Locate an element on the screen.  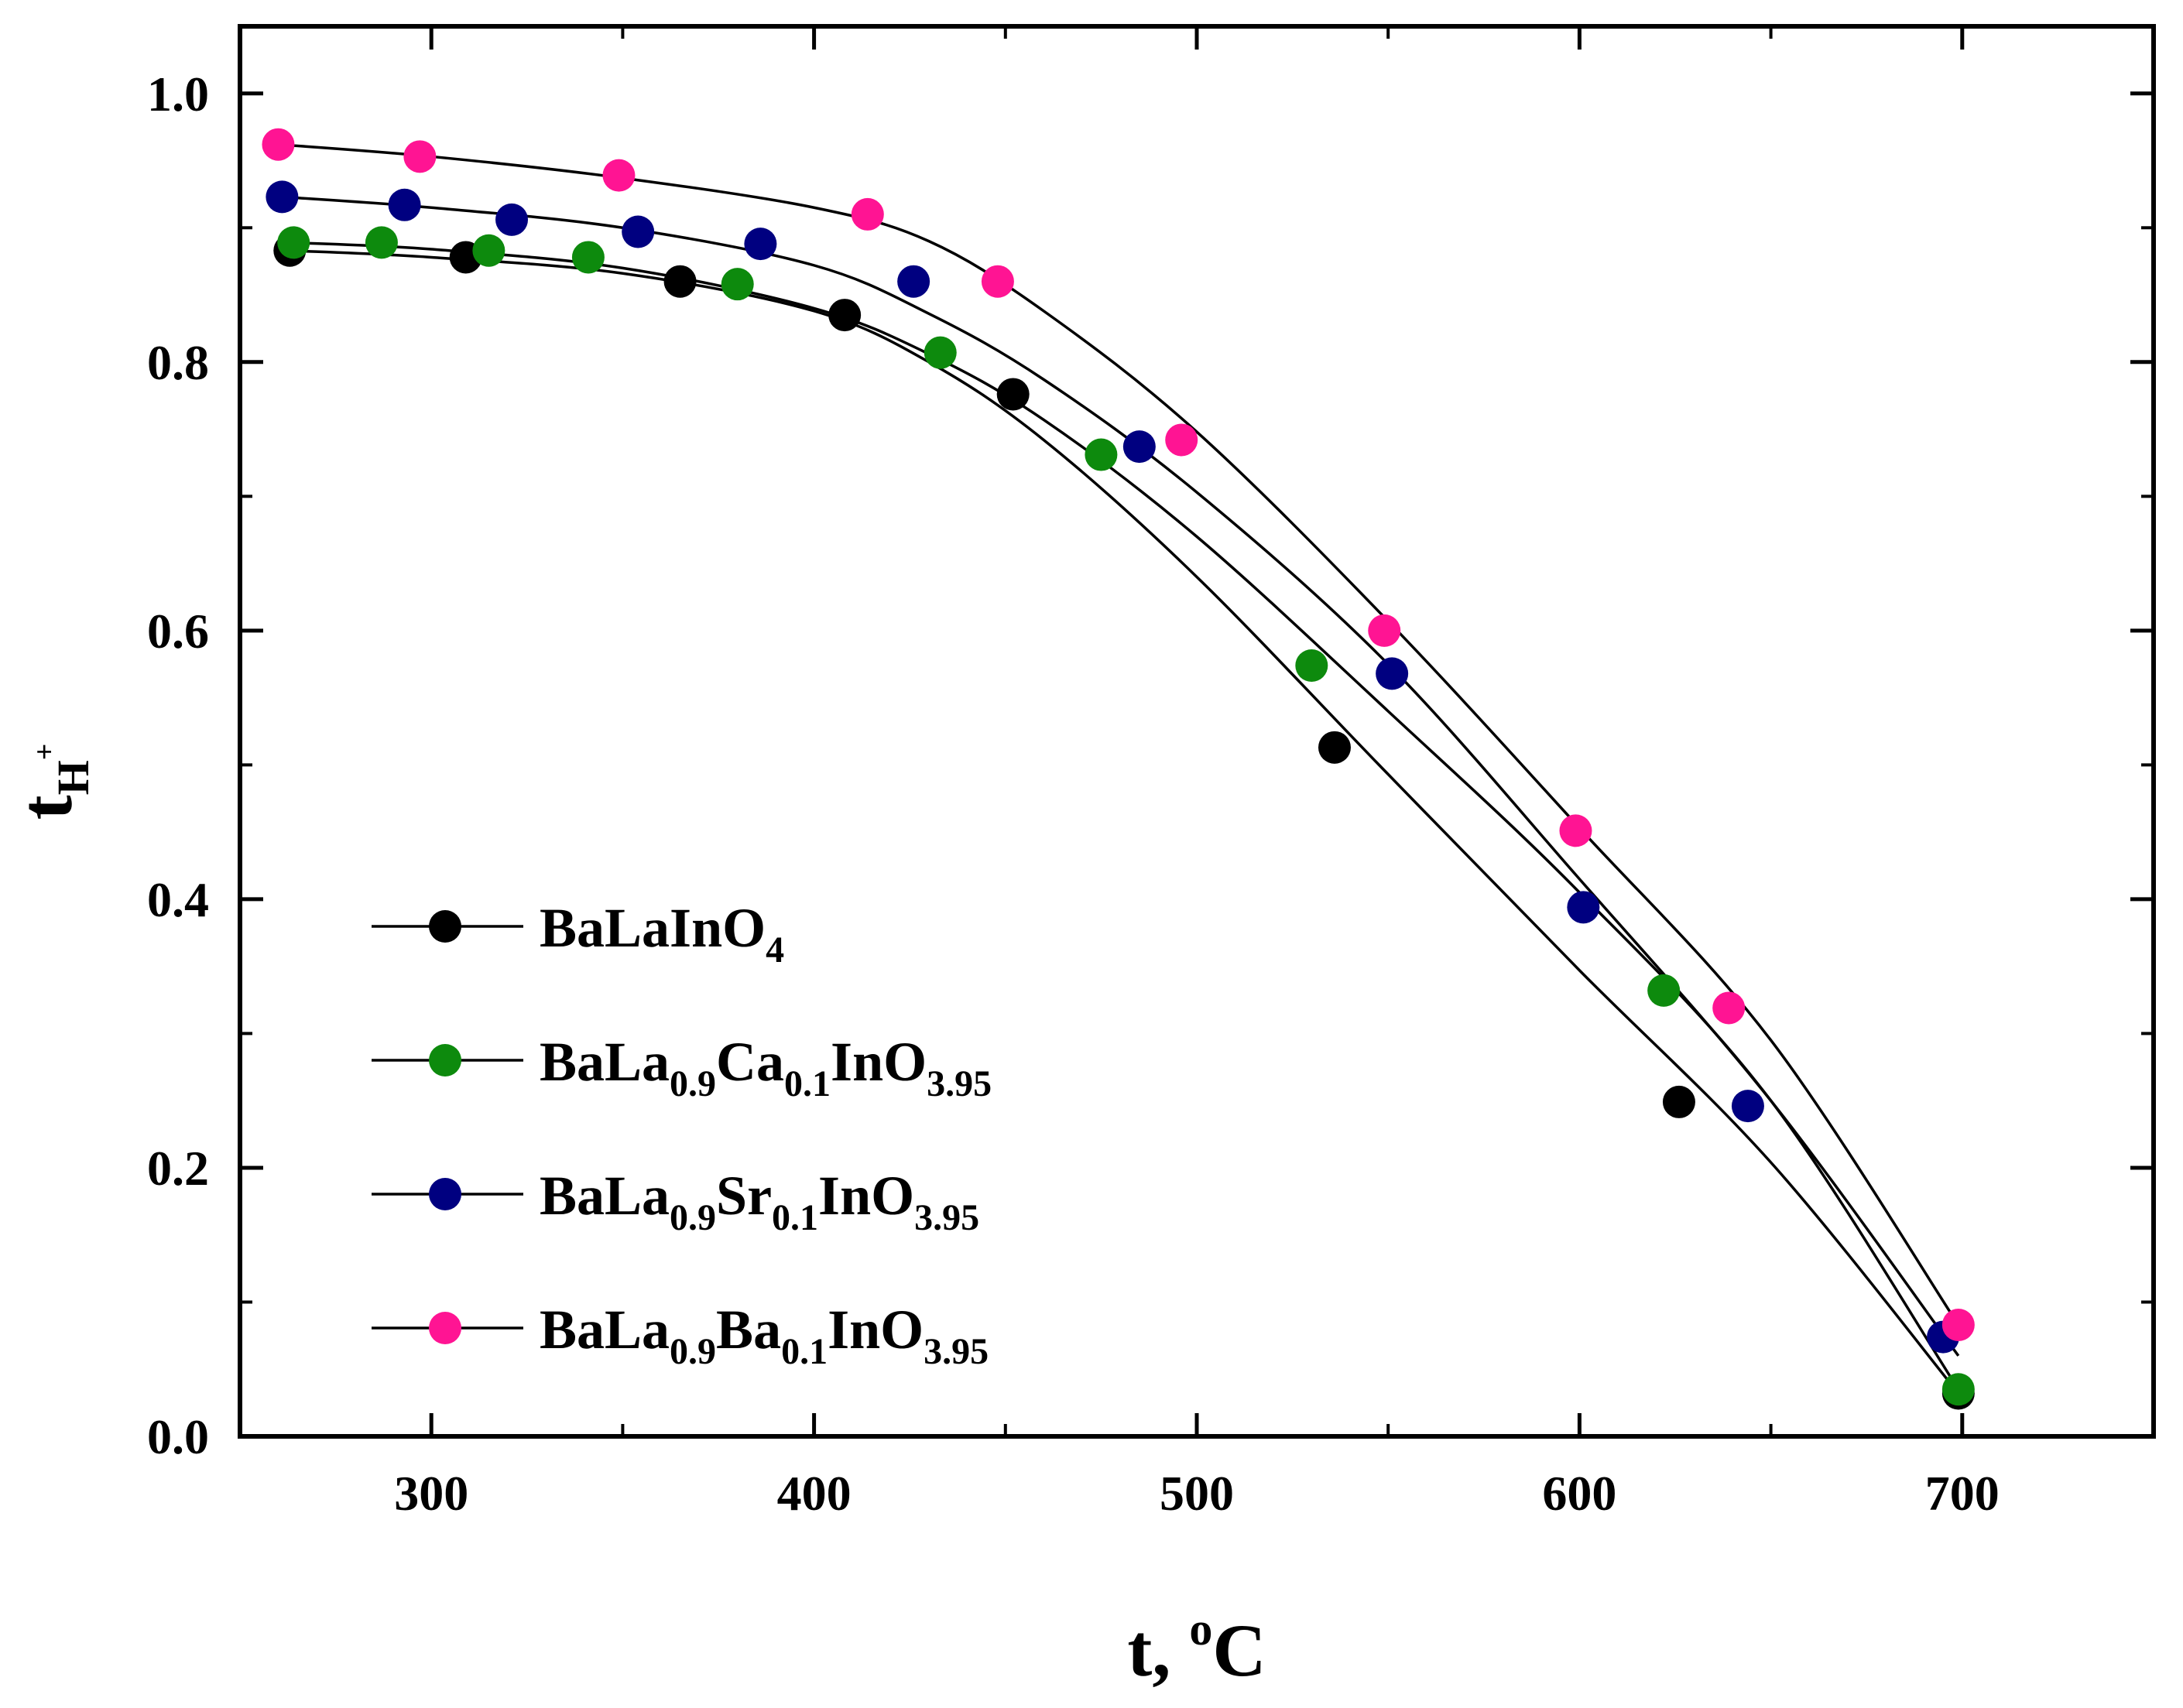
x-tick-label: 300 is located at coordinates (431, 1494).